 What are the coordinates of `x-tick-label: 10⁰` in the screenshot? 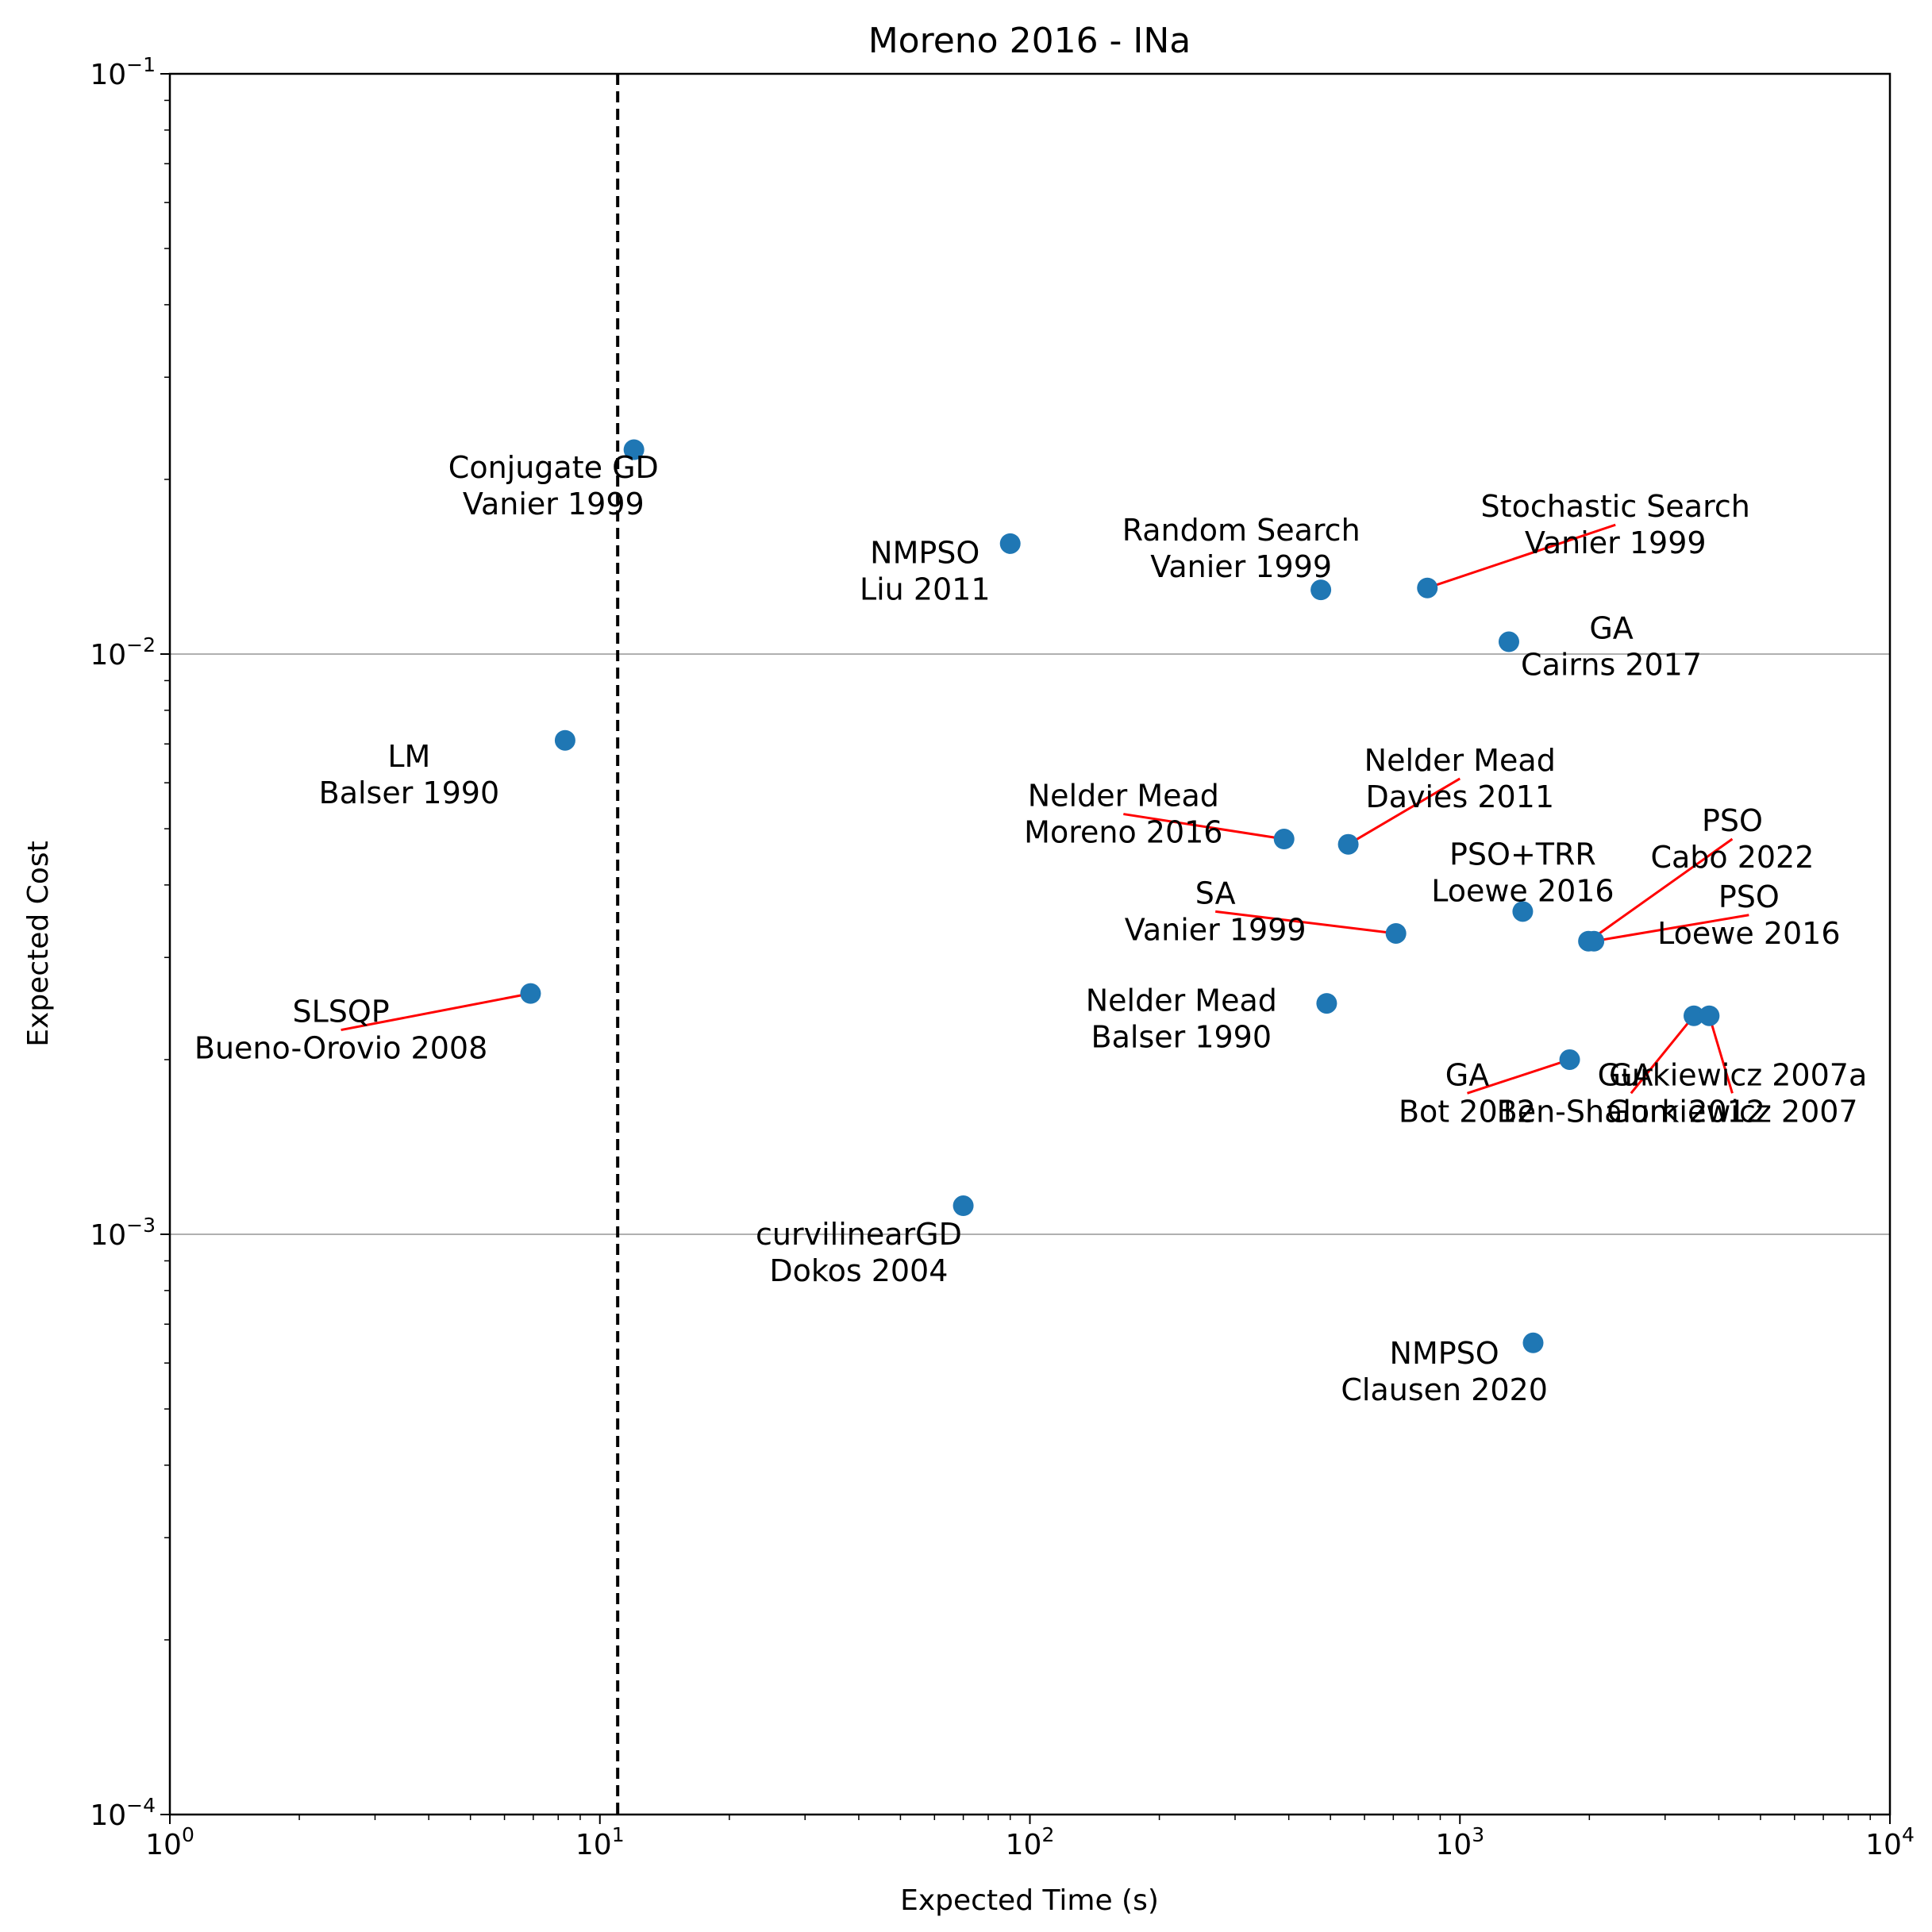 It's located at (169, 1842).